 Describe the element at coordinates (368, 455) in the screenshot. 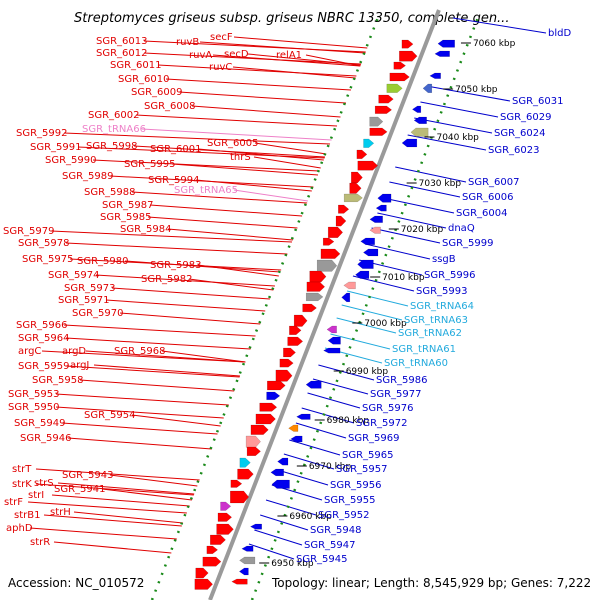

I see `gene-label-sgr_5965: SGR_5965` at that location.